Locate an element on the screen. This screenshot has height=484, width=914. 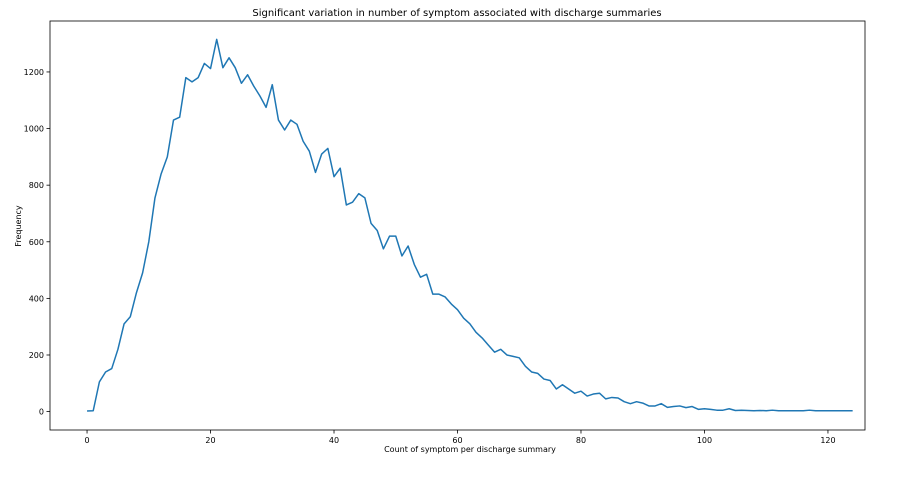
x-axis-ticks: 0 20 40 60 80 100 120 is located at coordinates (460, 437).